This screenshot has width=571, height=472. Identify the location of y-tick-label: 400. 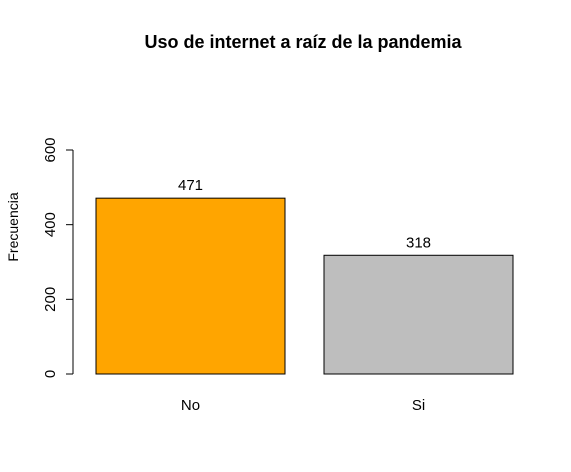
(50, 224).